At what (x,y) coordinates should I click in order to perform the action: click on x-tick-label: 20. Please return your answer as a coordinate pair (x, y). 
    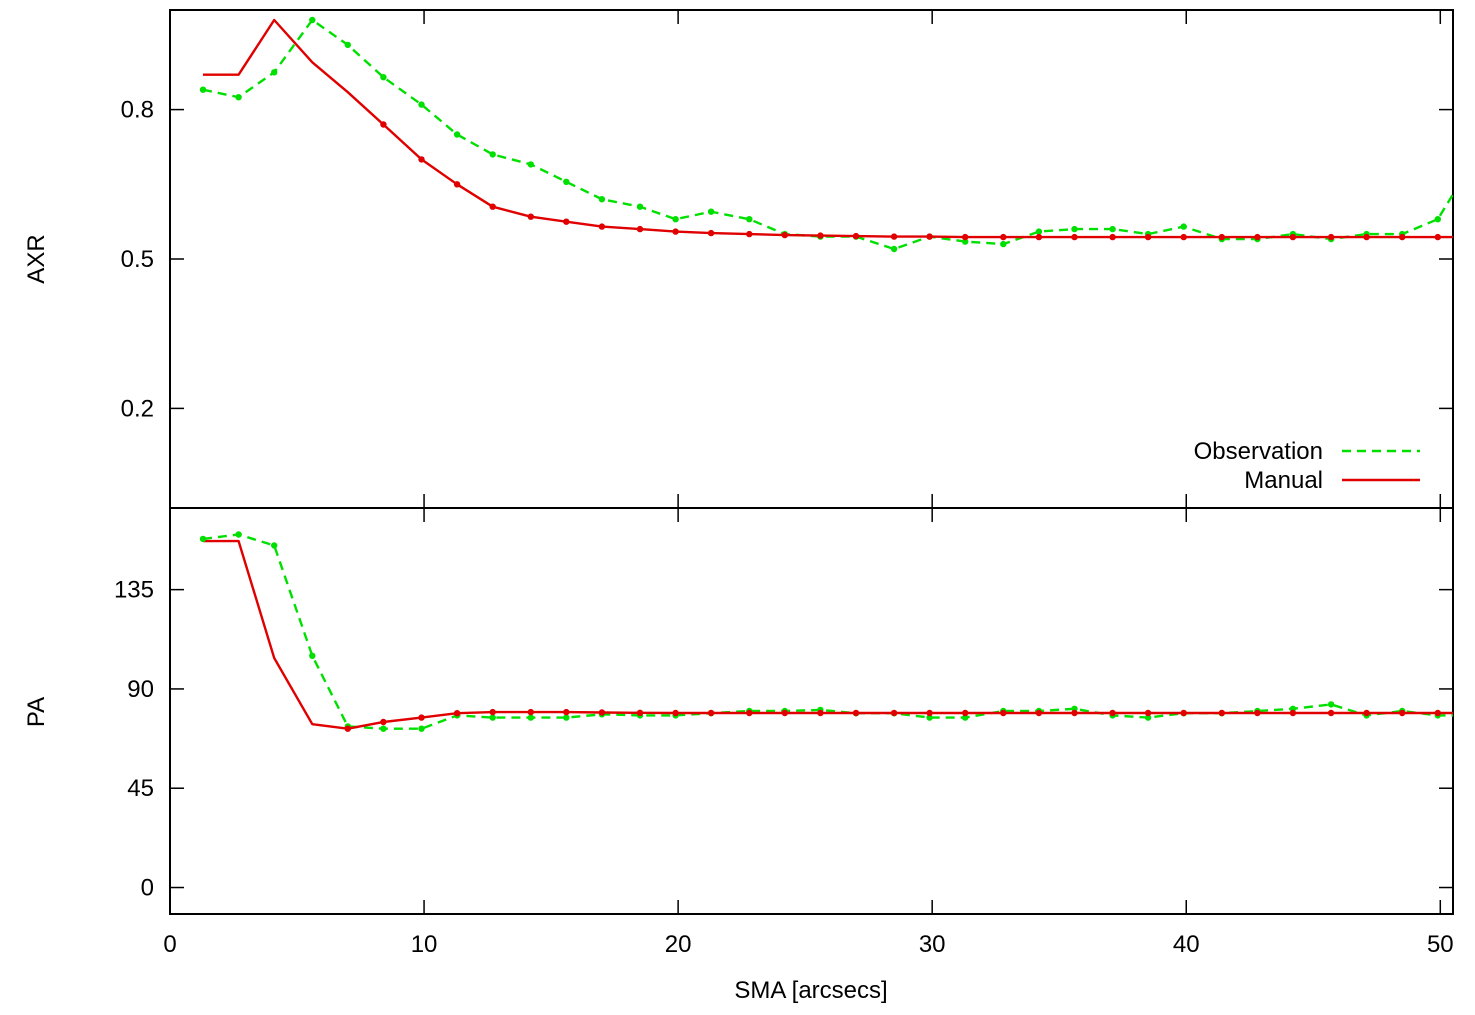
    Looking at the image, I should click on (678, 944).